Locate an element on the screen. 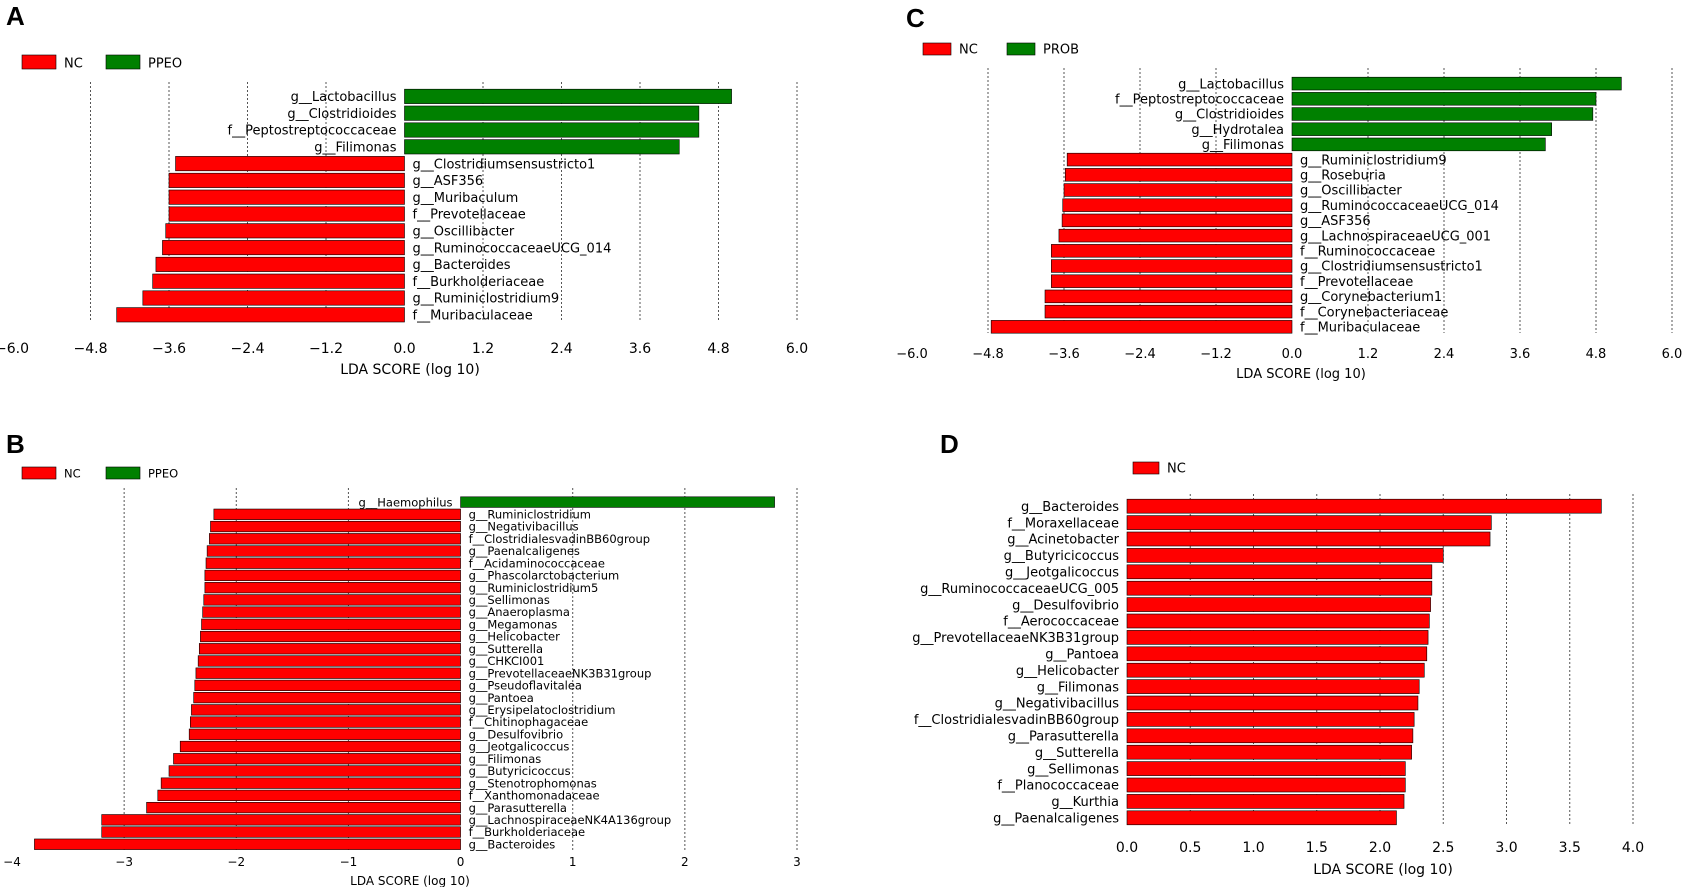  panel-b-bar-label: f__Xanthomonadaceae is located at coordinates (534, 796).